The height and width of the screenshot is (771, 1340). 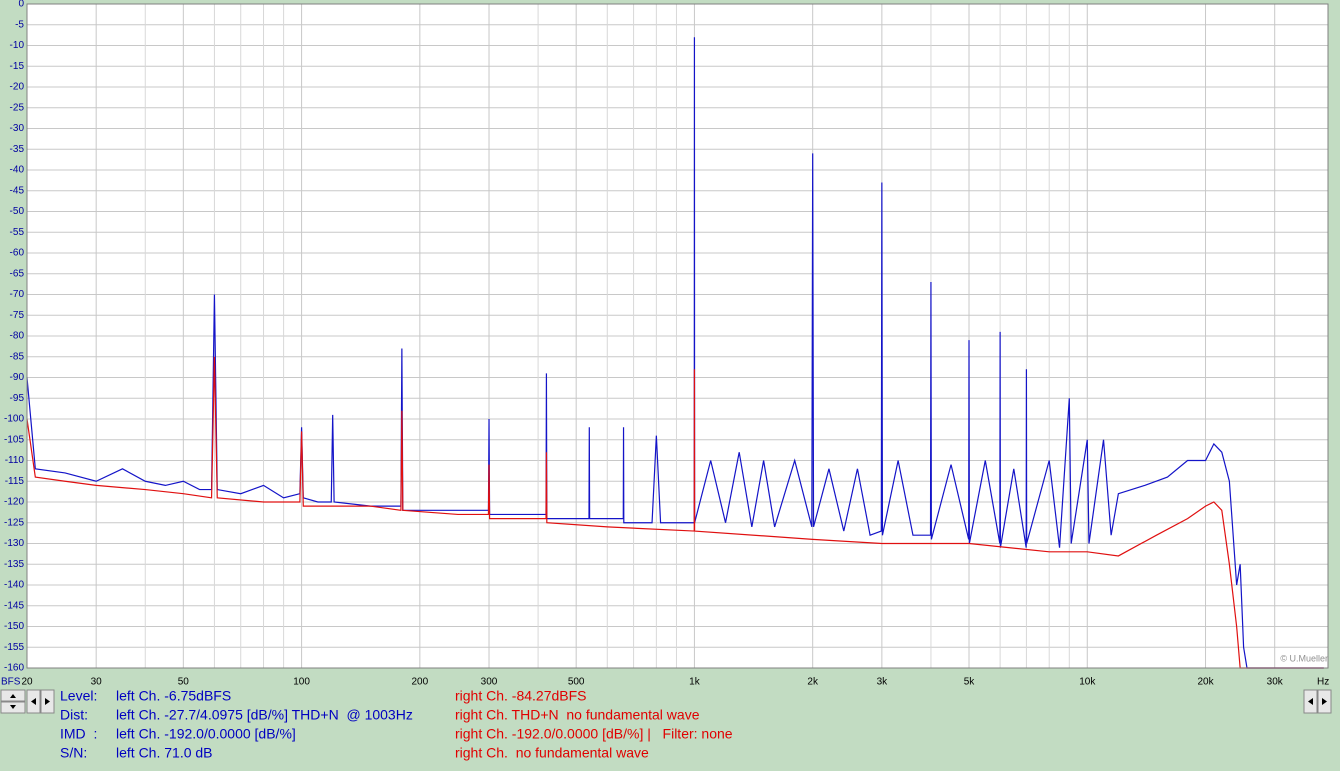 I want to click on y-tick-label: -60, so click(x=17, y=253).